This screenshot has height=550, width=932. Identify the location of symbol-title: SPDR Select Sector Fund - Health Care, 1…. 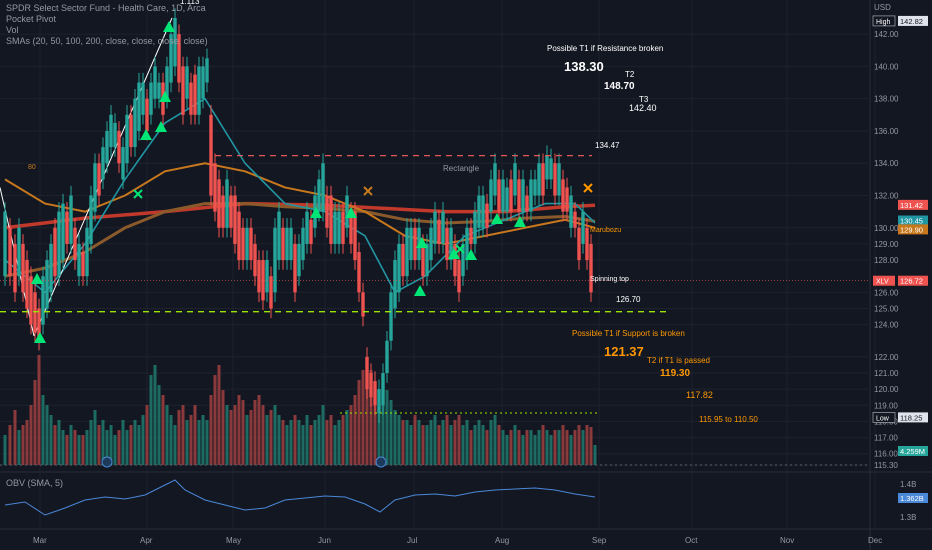
(106, 8).